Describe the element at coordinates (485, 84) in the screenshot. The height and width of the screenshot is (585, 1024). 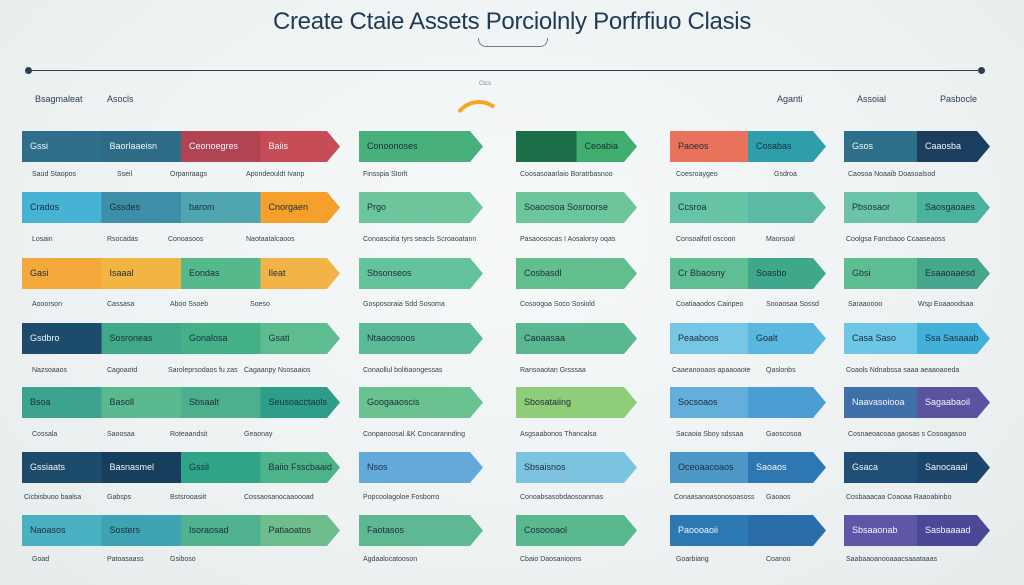
I see `mini-label: Ctcs` at that location.